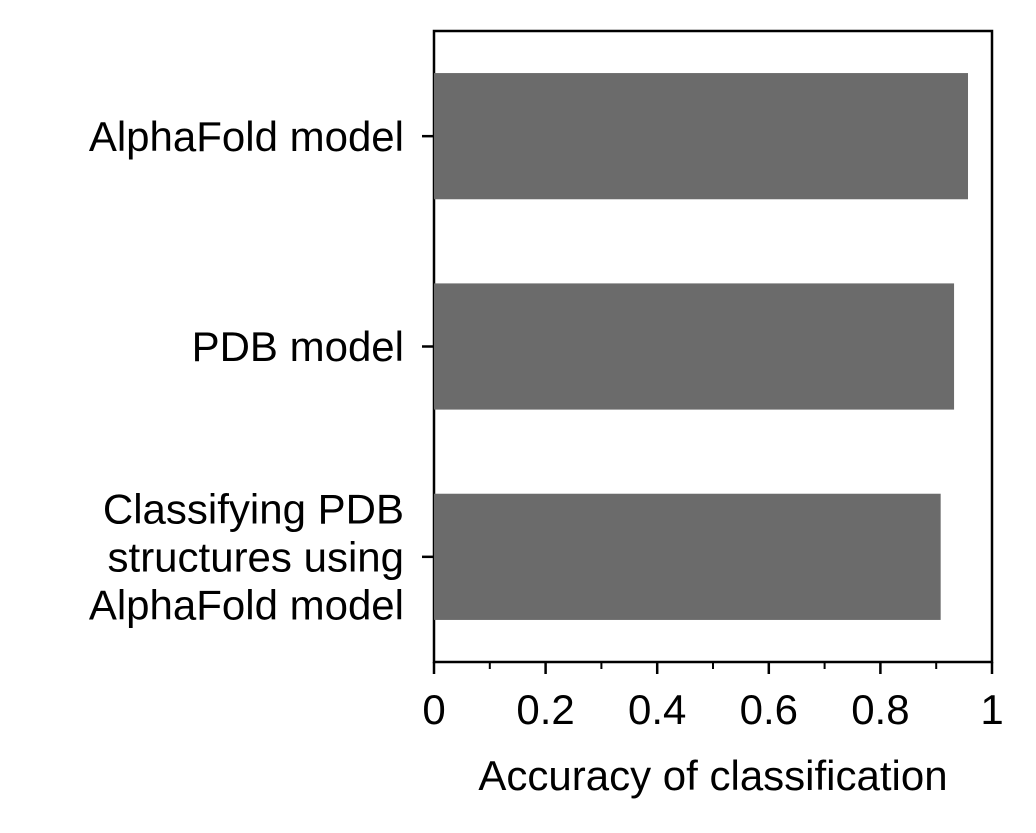 This screenshot has width=1036, height=833. What do you see at coordinates (256, 557) in the screenshot?
I see `y-tick-label-line: structures using` at bounding box center [256, 557].